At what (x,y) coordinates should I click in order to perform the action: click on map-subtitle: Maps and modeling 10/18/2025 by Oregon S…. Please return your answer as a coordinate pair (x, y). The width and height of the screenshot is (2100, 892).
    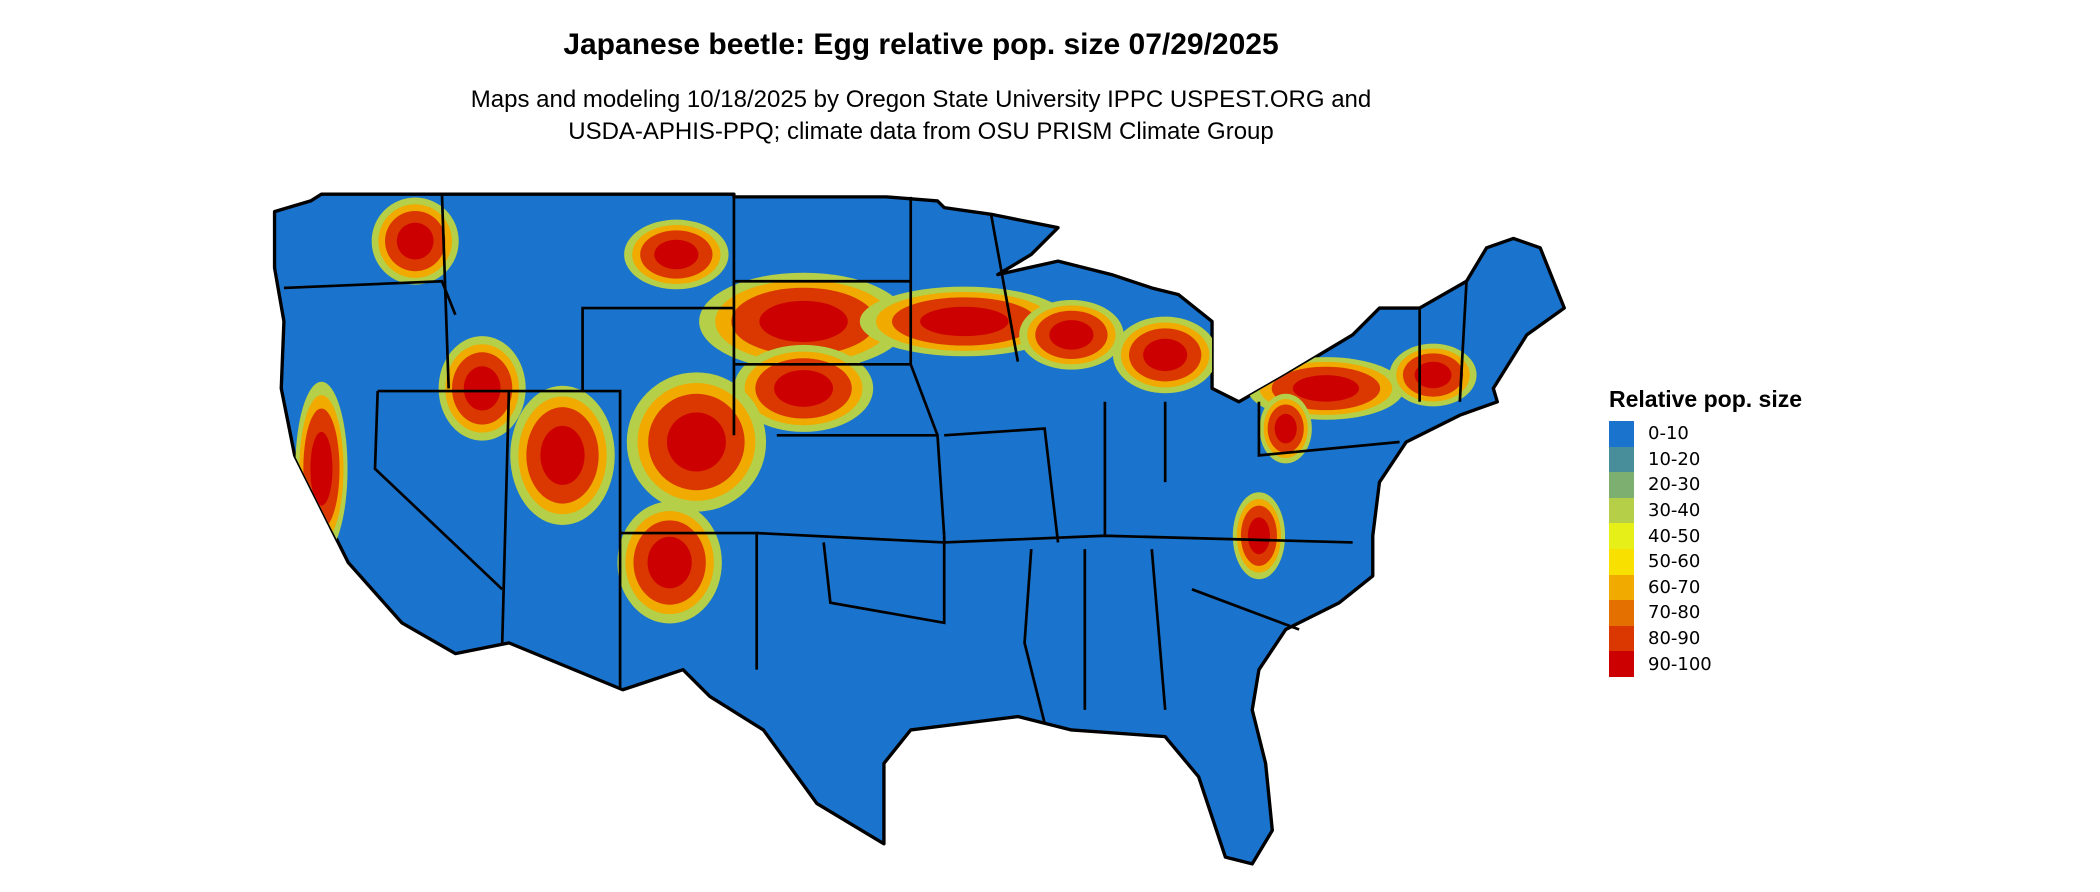
    Looking at the image, I should click on (921, 116).